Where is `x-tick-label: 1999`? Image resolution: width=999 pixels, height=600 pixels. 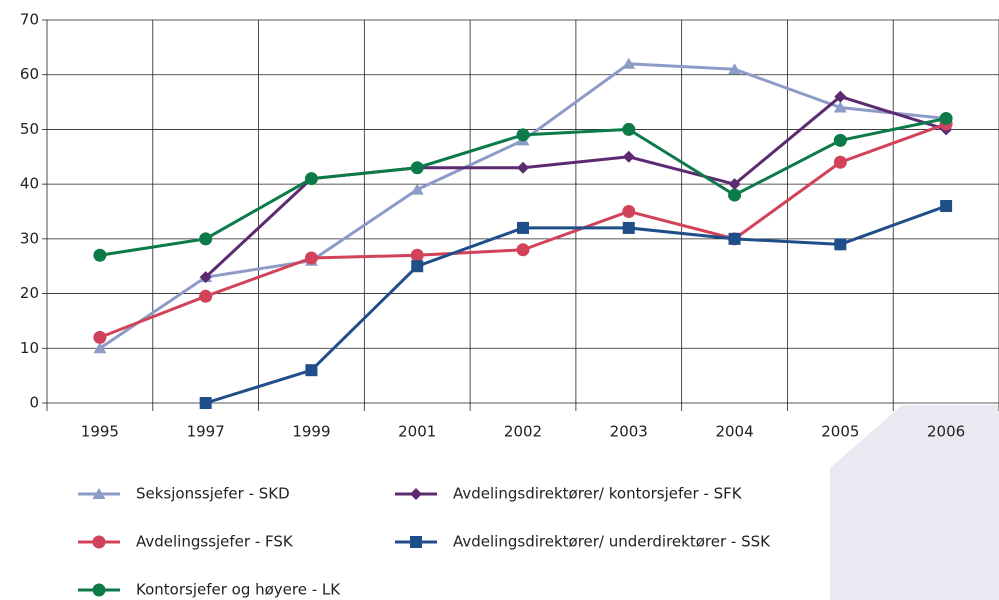
x-tick-label: 1999 is located at coordinates (311, 432).